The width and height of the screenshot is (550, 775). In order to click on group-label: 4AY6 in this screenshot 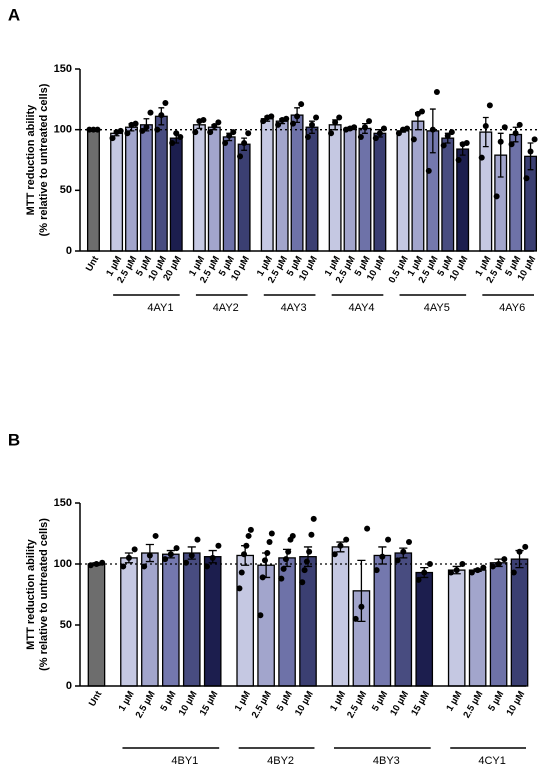, I will do `click(512, 308)`.